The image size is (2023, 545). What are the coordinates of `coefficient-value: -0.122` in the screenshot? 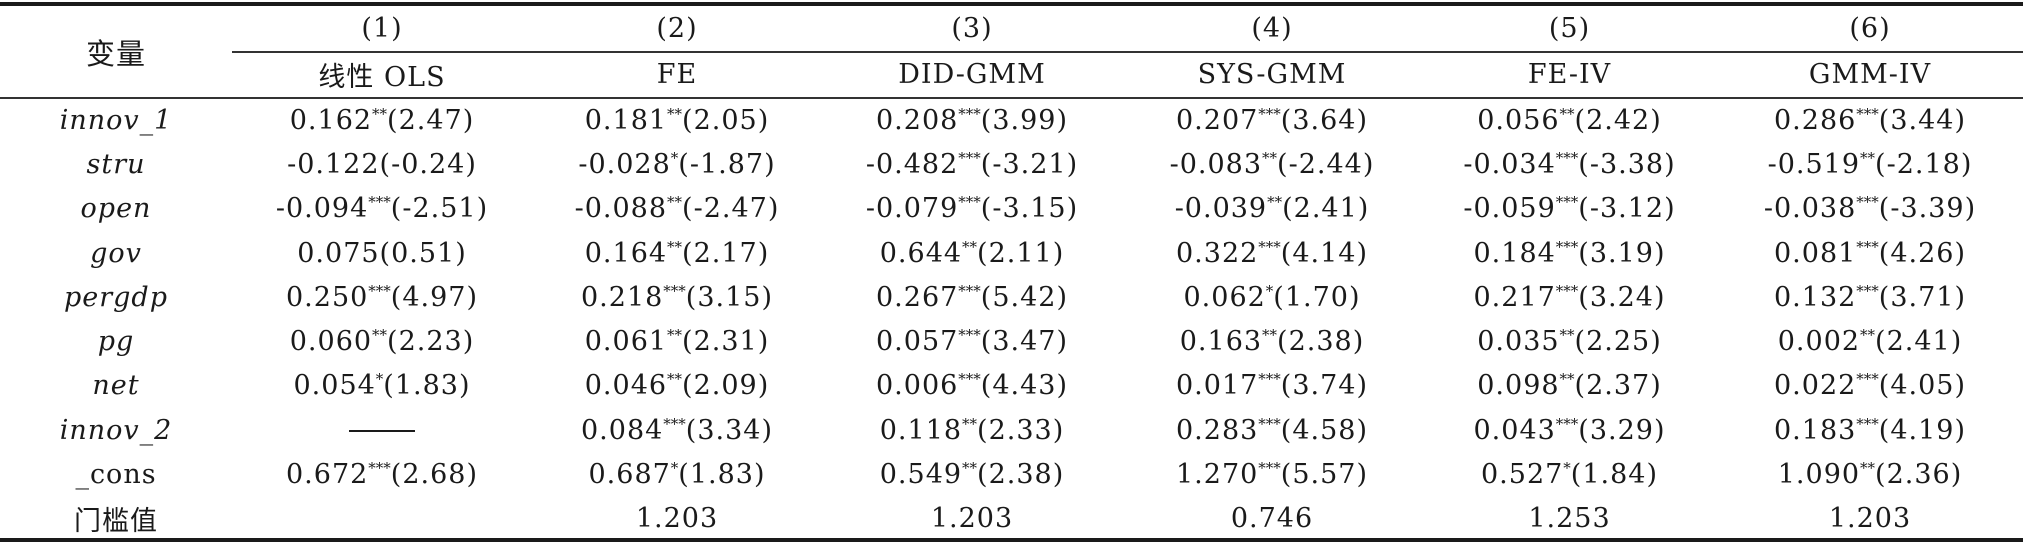 It's located at (333, 164).